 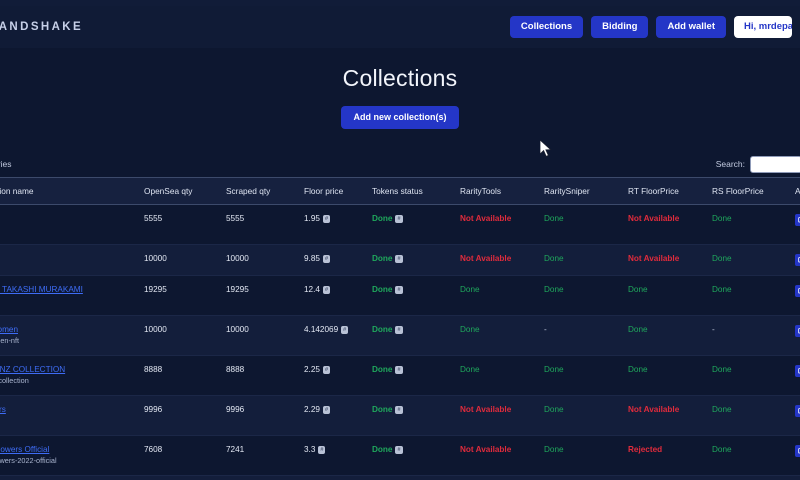 What do you see at coordinates (261, 415) in the screenshot?
I see `cell-scraped-qty: 9996` at bounding box center [261, 415].